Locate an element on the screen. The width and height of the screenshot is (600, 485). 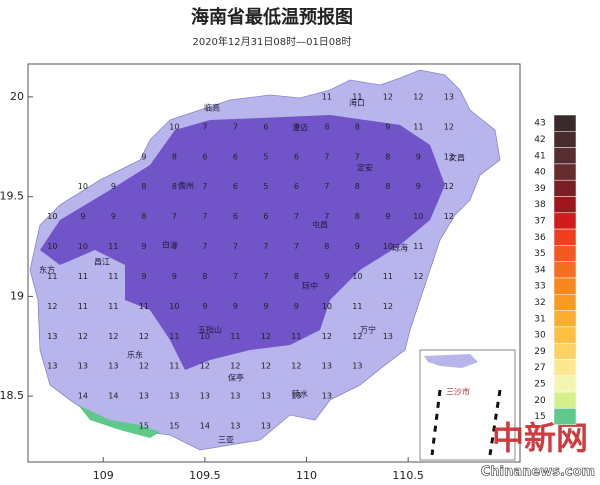
legend-label: 34 is located at coordinates (540, 270).